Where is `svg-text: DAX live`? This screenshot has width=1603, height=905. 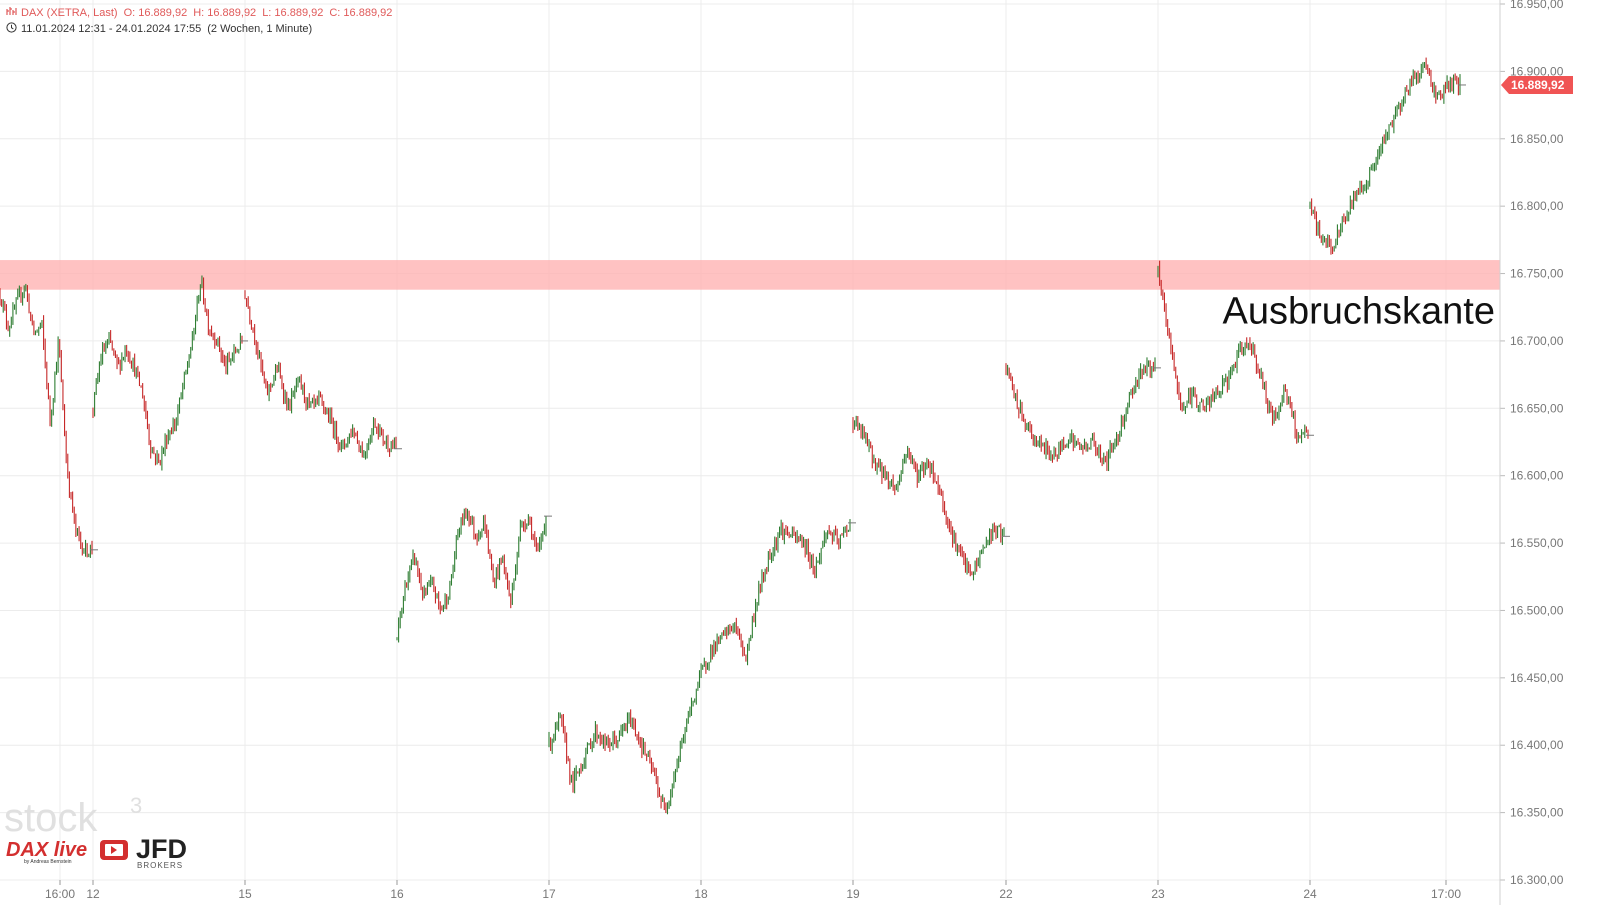 svg-text: DAX live is located at coordinates (46, 850).